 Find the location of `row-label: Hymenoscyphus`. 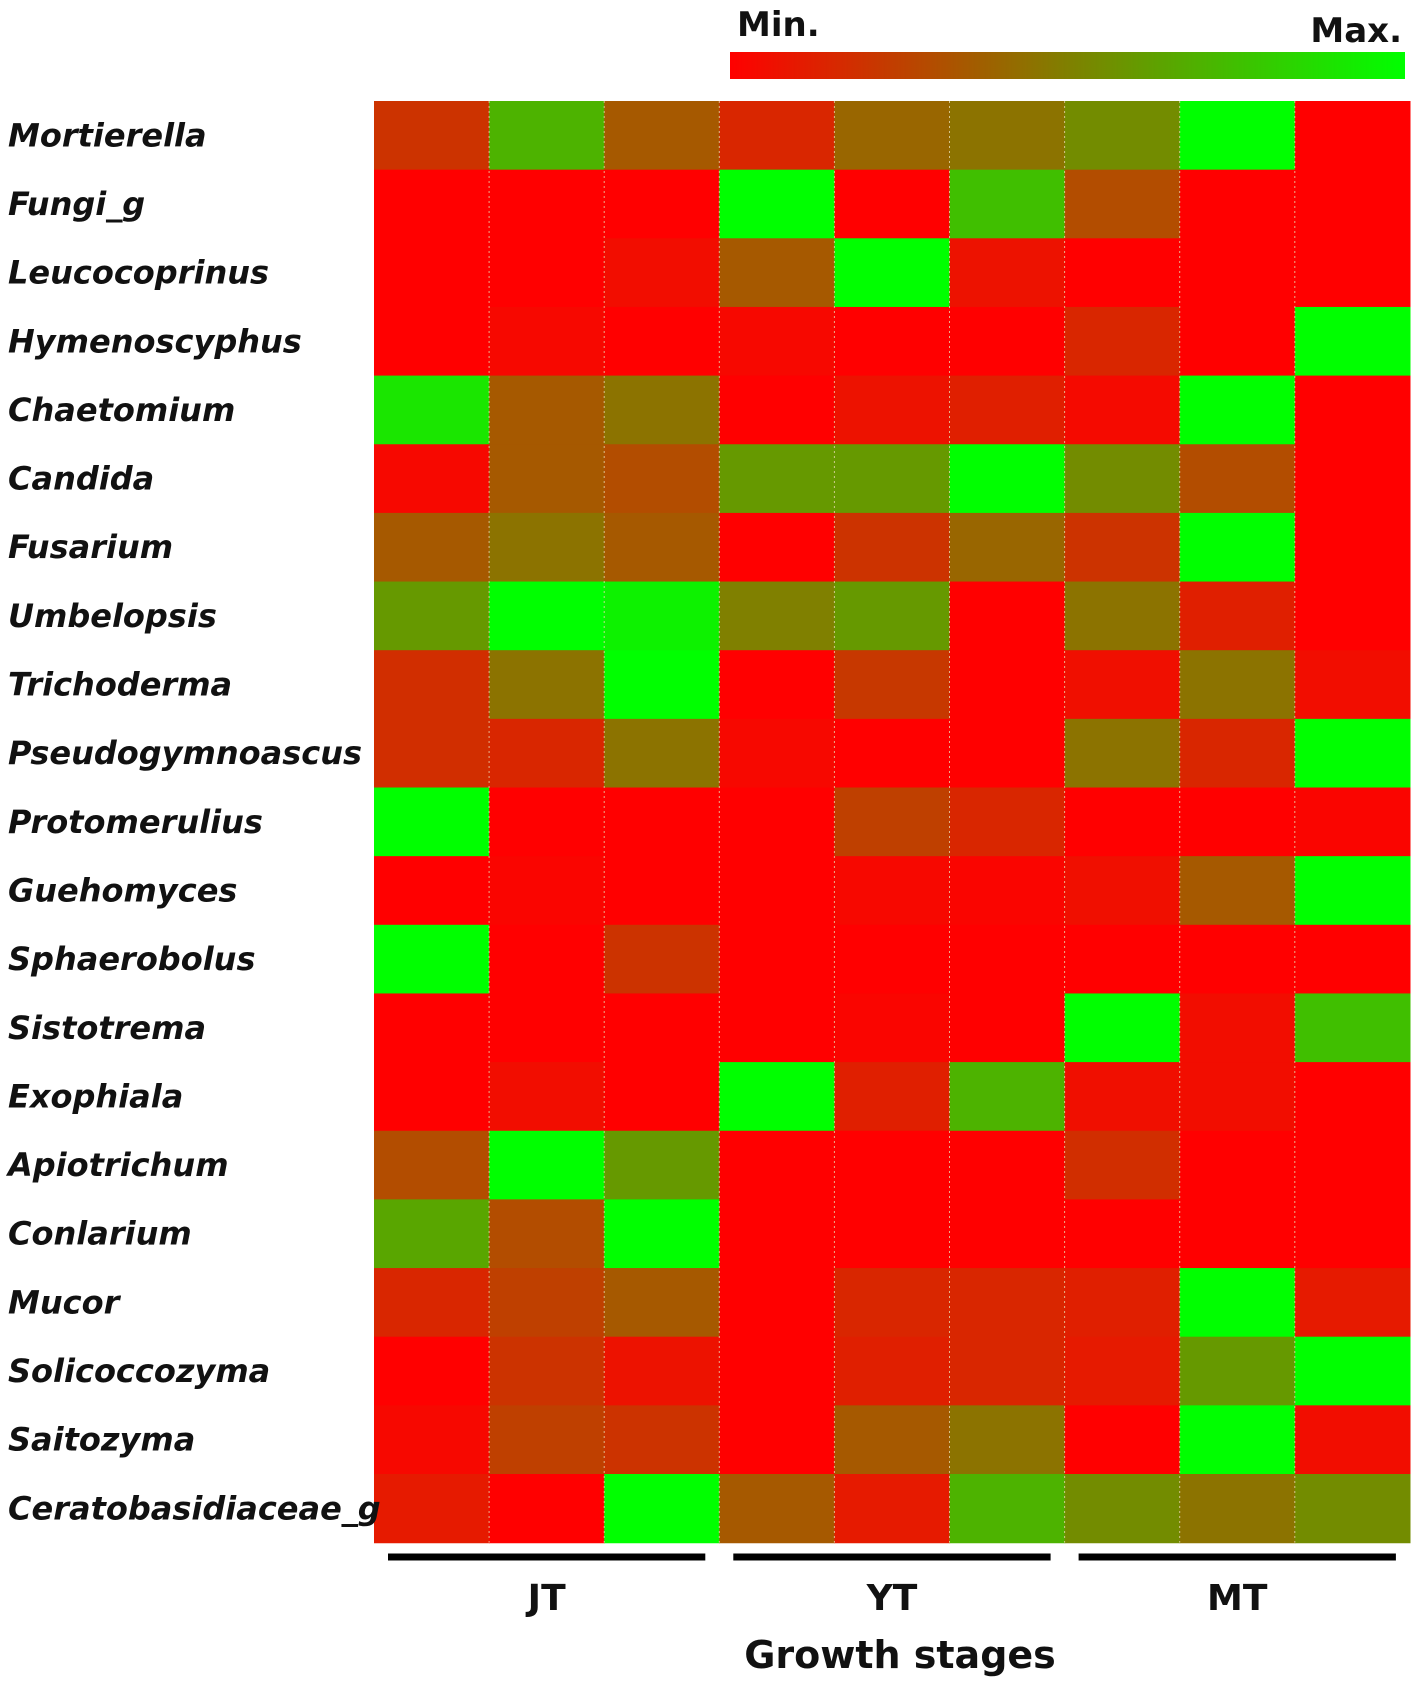

row-label: Hymenoscyphus is located at coordinates (155, 341).